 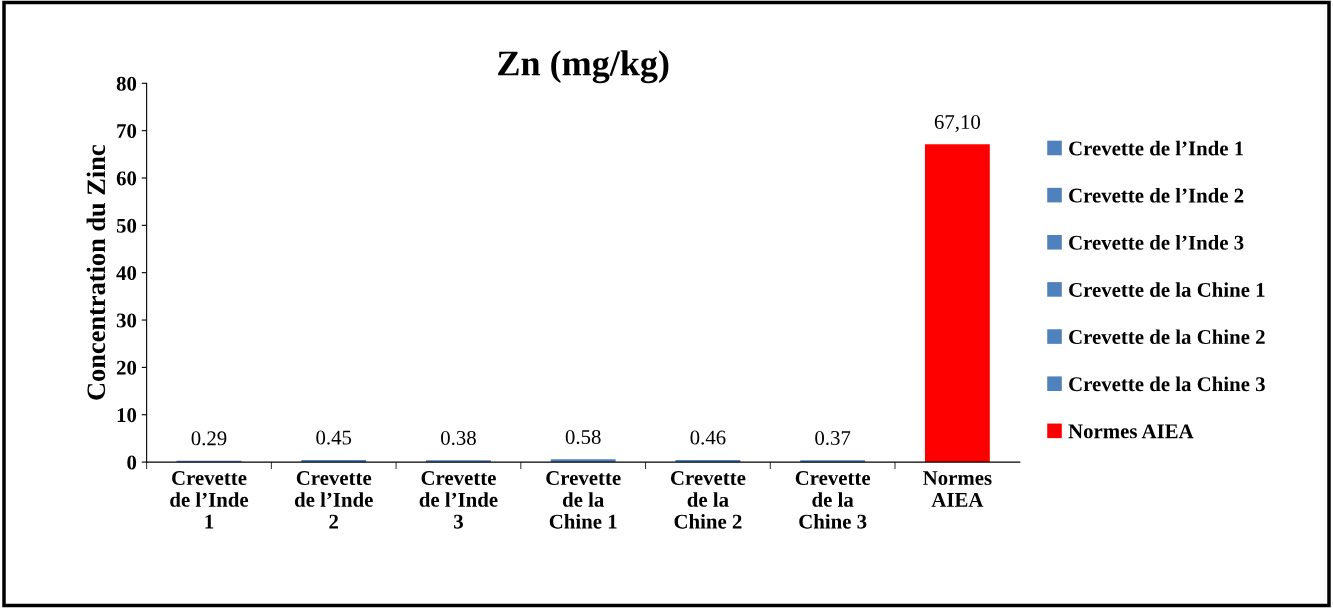 What do you see at coordinates (458, 438) in the screenshot?
I see `data-label: 0.38` at bounding box center [458, 438].